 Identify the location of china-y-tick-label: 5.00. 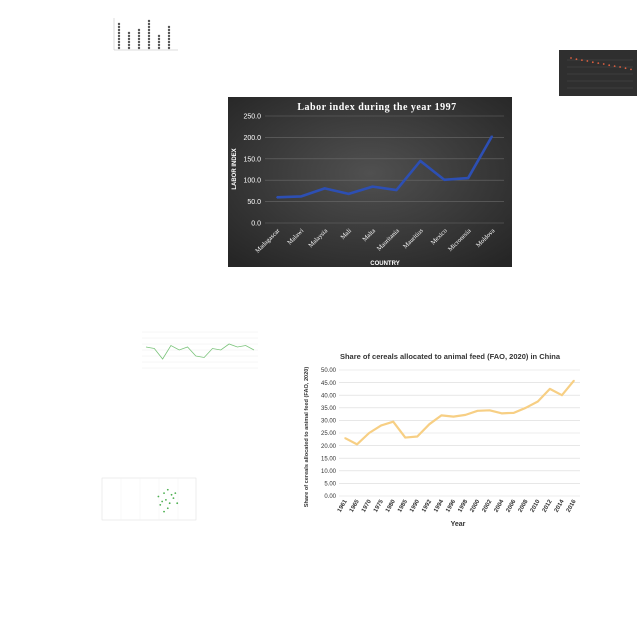
(330, 485).